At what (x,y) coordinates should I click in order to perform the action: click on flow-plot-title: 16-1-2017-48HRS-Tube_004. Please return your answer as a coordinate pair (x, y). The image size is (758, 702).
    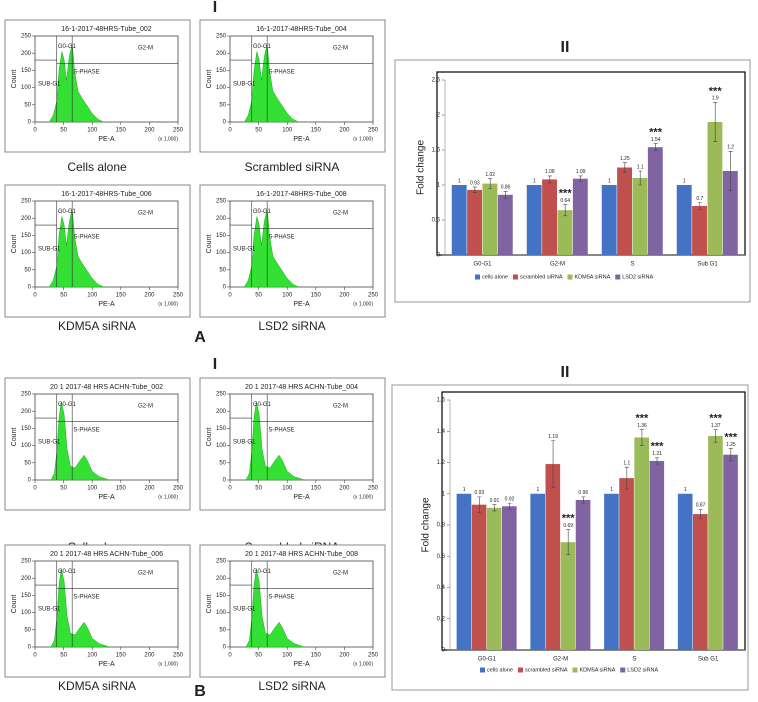
    Looking at the image, I should click on (301, 29).